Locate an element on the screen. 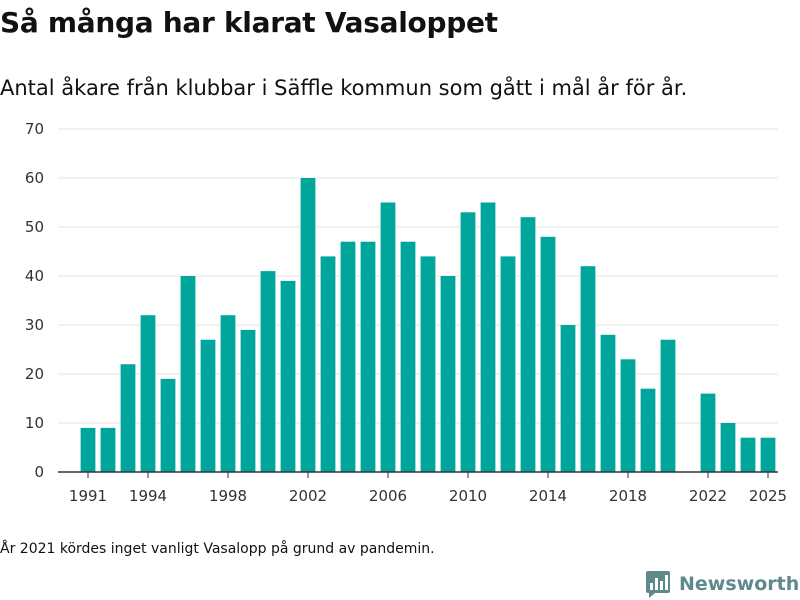 The height and width of the screenshot is (600, 800). x-tick-label: 2002 is located at coordinates (308, 496).